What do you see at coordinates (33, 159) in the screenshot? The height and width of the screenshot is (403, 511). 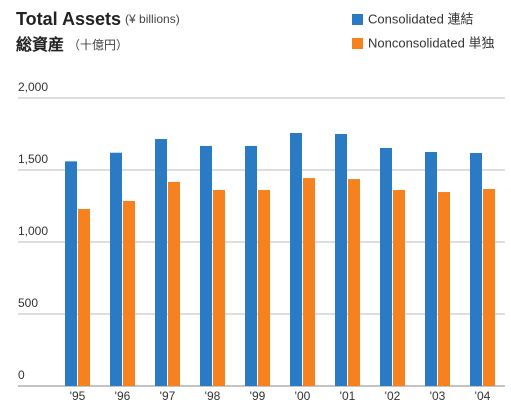 I see `y-tick-label: 1,500` at bounding box center [33, 159].